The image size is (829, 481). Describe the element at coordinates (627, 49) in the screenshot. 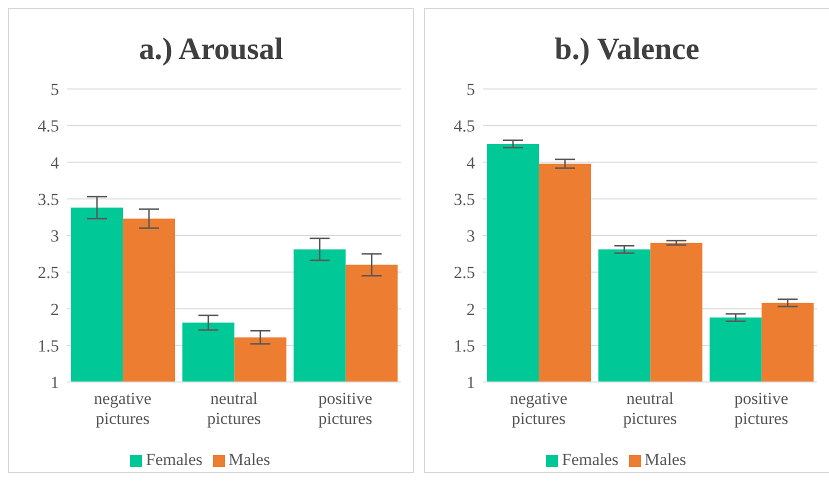

I see `chart-title: b.) Valence` at that location.